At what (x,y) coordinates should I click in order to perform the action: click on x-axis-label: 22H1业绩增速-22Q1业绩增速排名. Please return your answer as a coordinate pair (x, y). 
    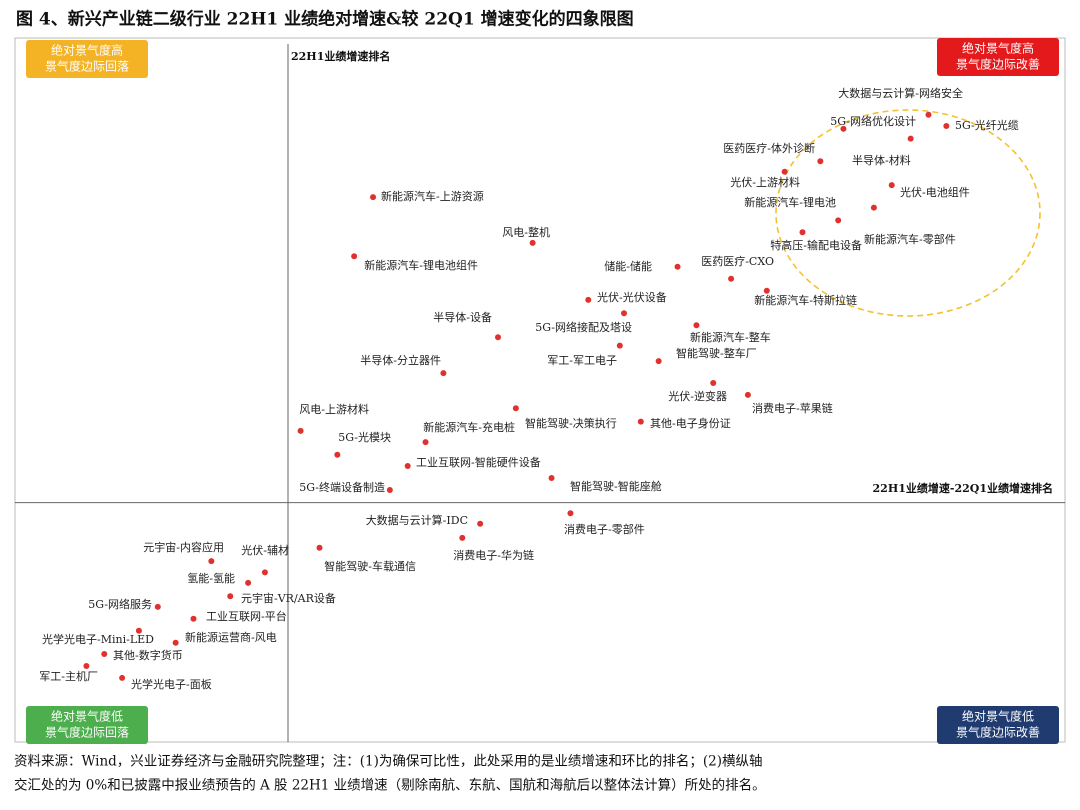
    Looking at the image, I should click on (963, 488).